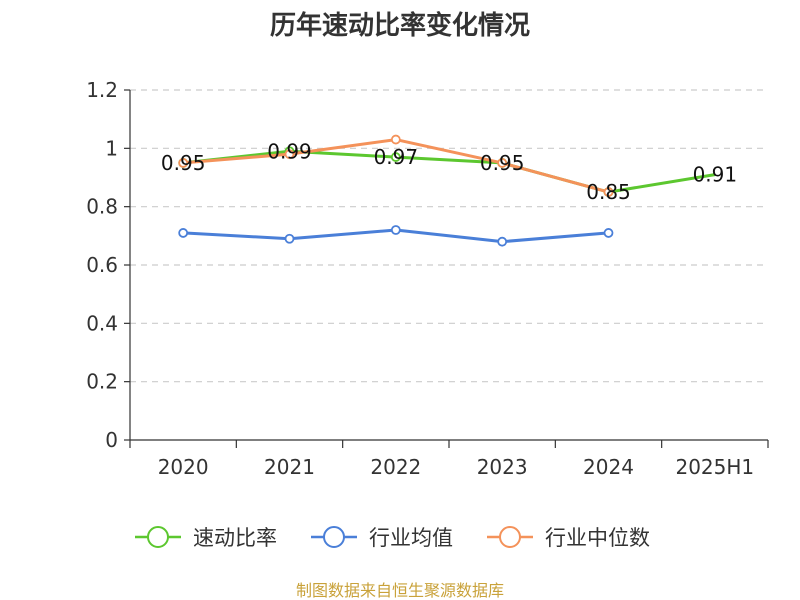 This screenshot has width=800, height=600. What do you see at coordinates (111, 440) in the screenshot?
I see `y-tick-label: 0` at bounding box center [111, 440].